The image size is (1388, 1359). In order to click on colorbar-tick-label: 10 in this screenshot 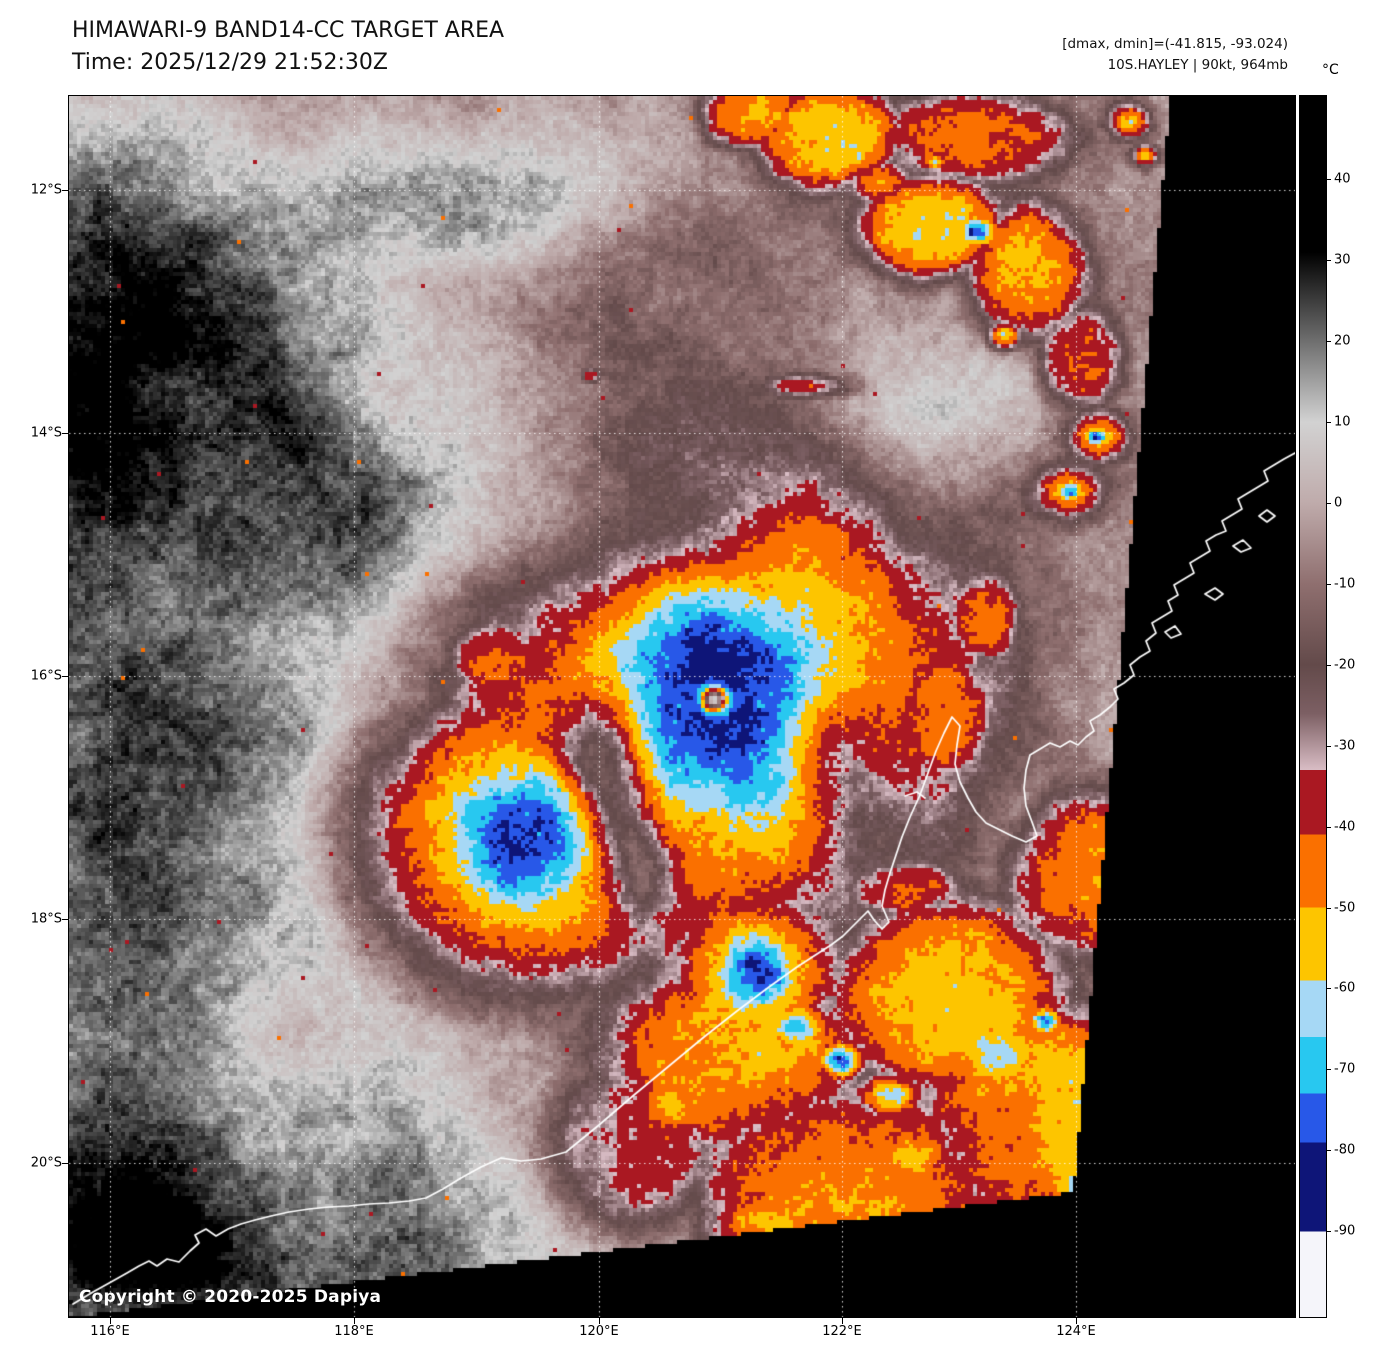, I will do `click(1342, 422)`.